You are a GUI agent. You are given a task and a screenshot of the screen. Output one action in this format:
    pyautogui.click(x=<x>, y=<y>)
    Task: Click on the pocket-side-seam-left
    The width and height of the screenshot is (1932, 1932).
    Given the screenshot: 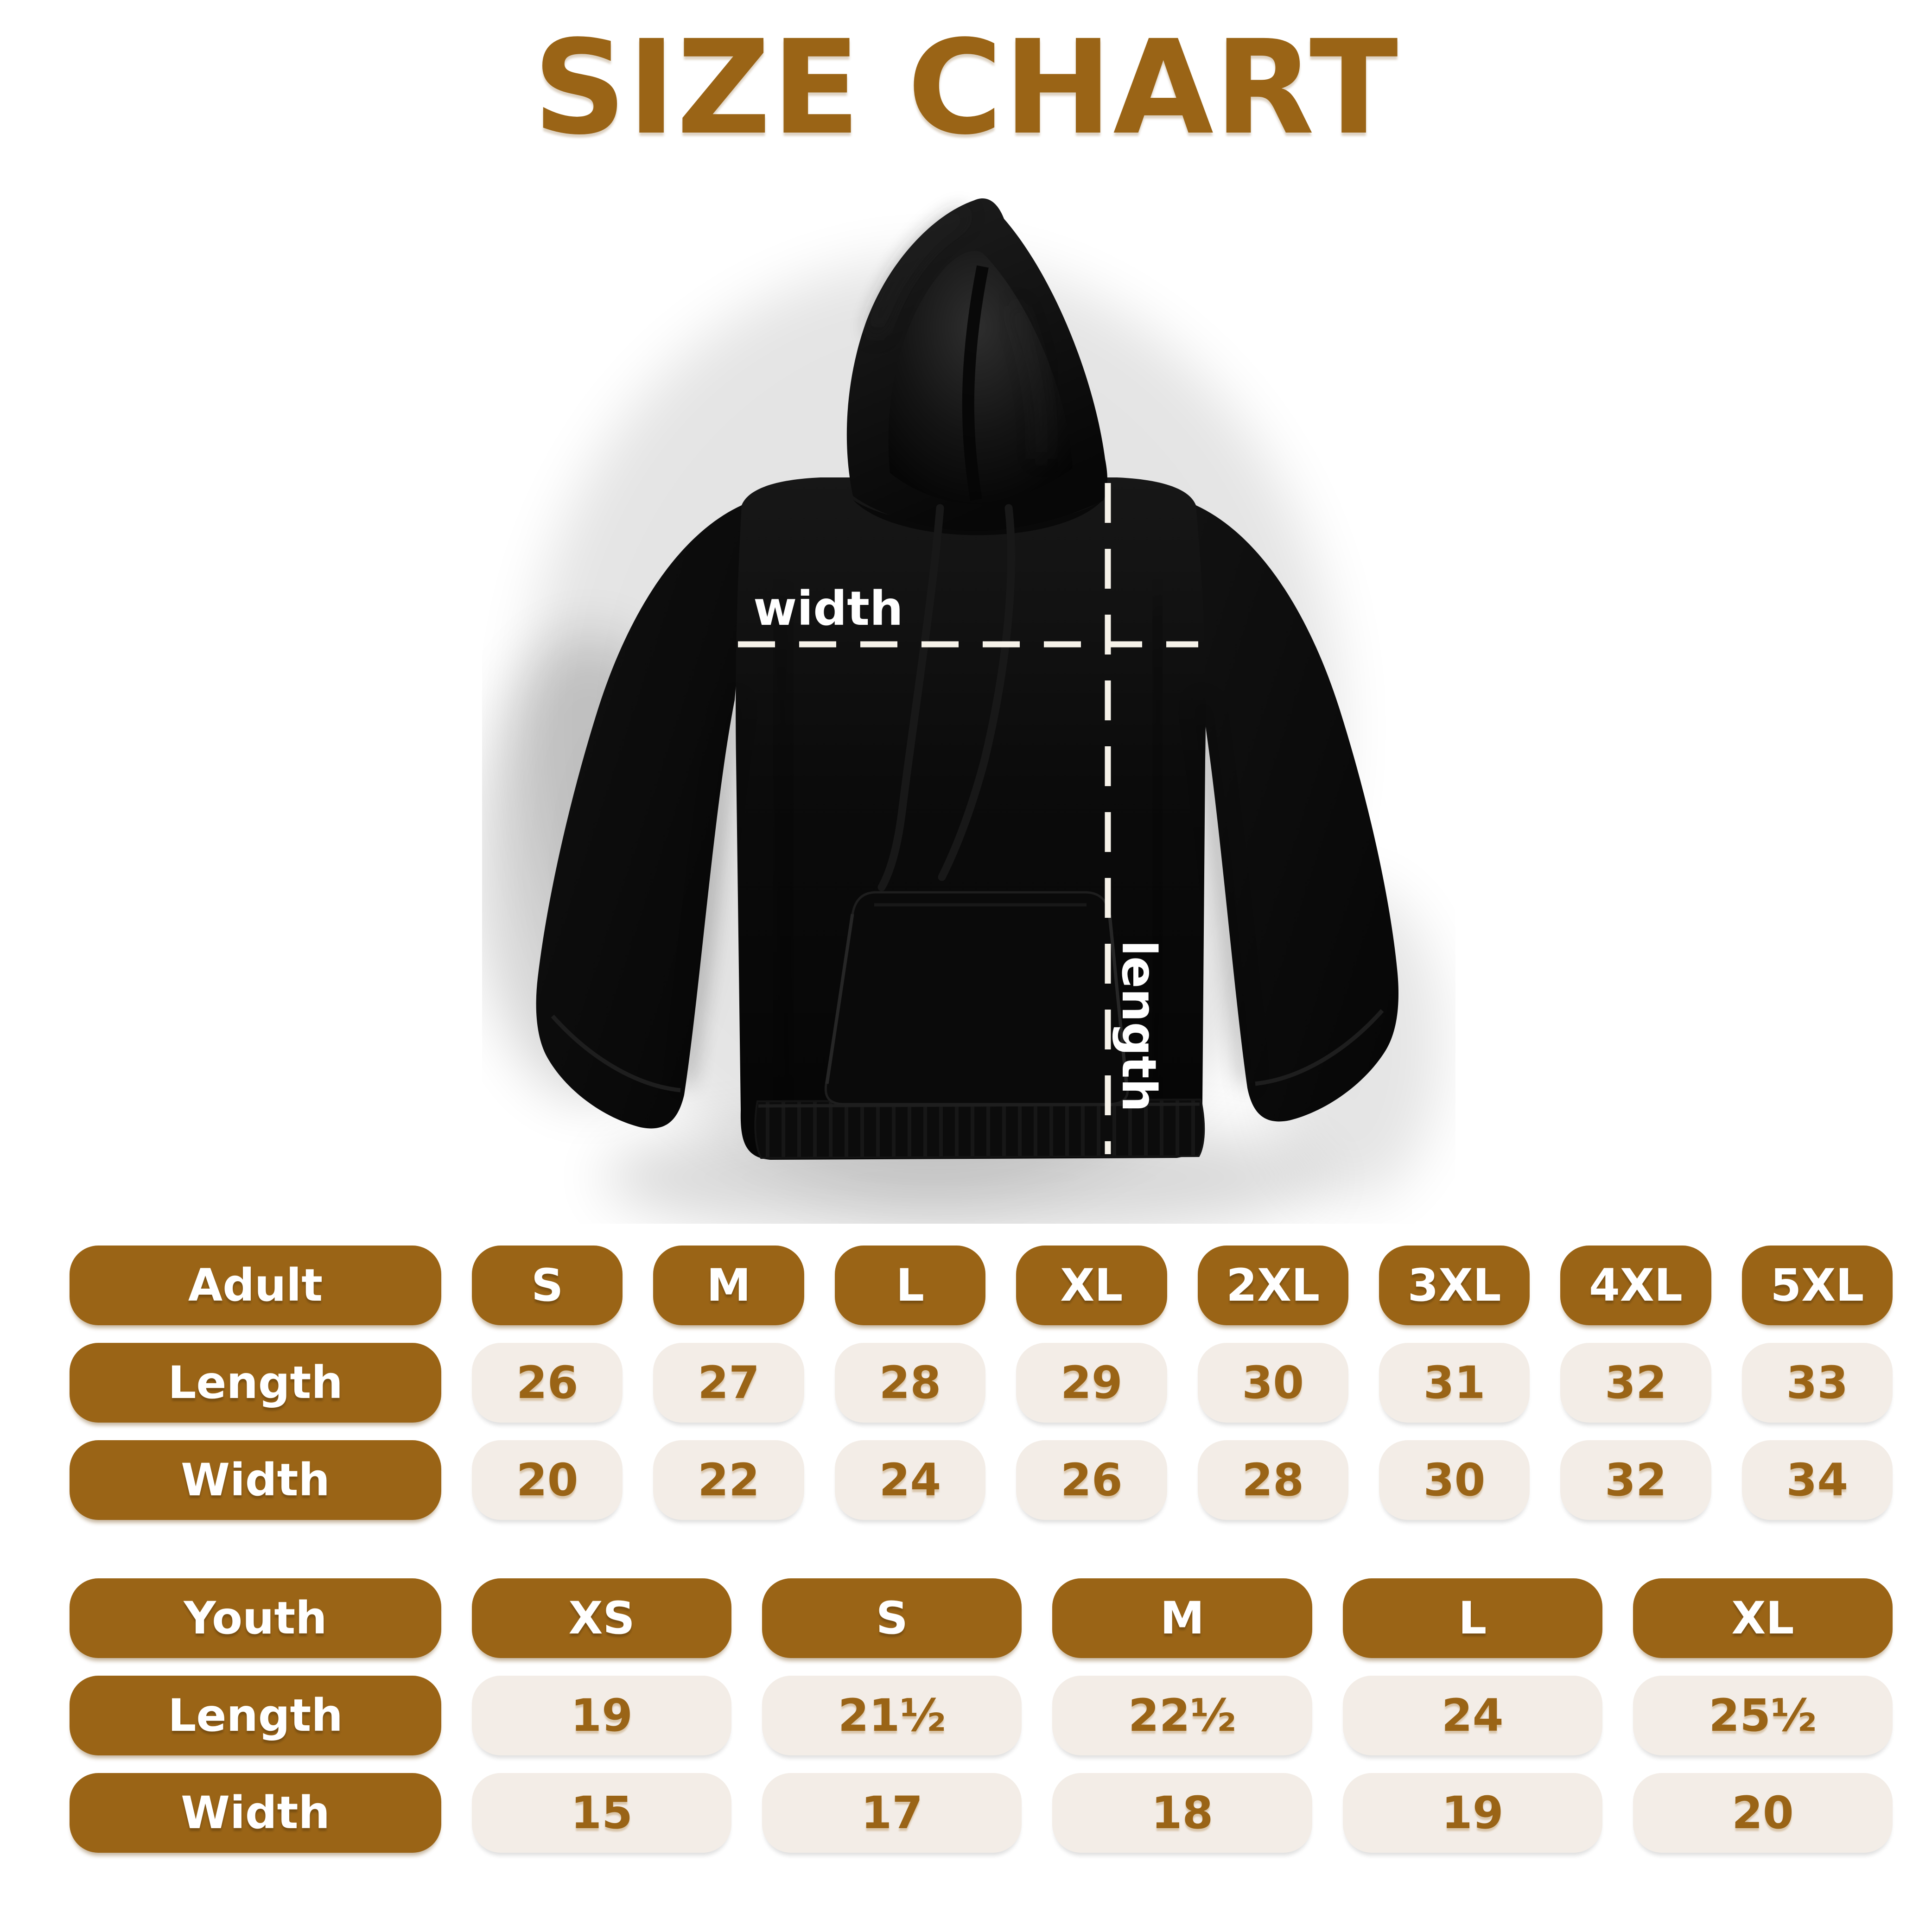 What is the action you would take?
    pyautogui.click(x=839, y=999)
    